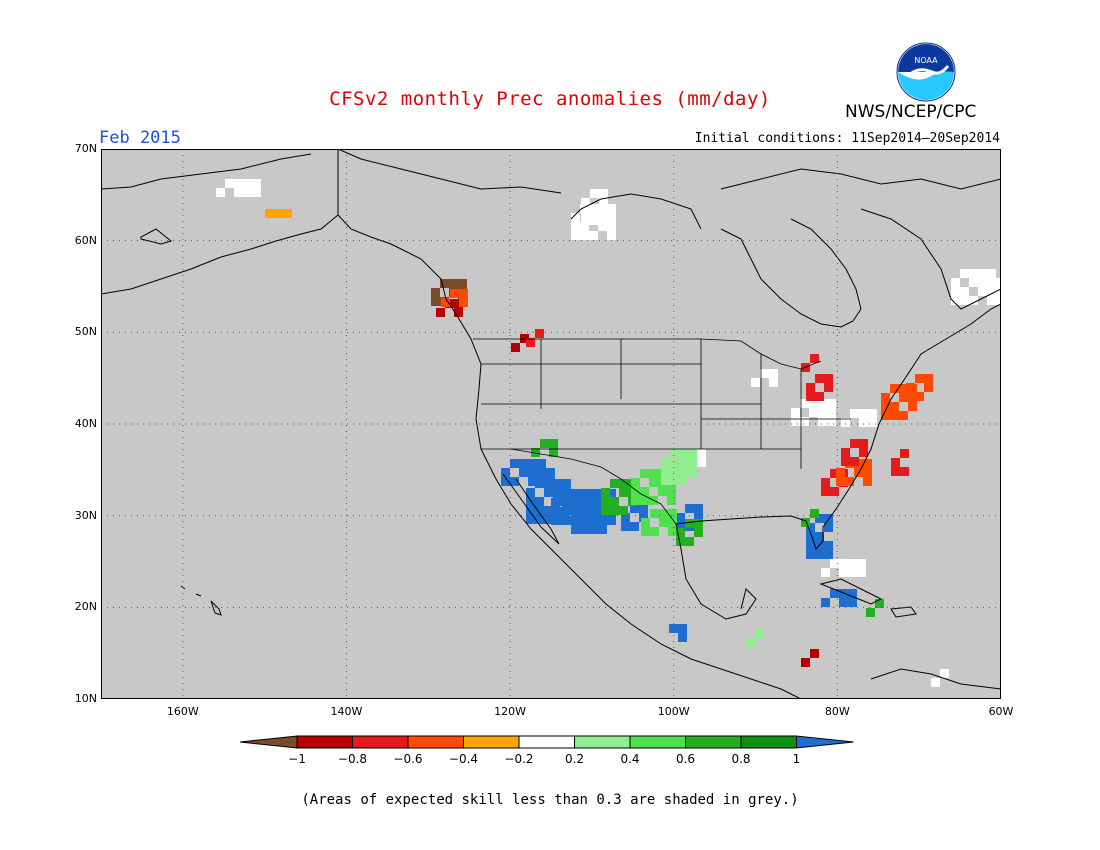  What do you see at coordinates (85, 515) in the screenshot?
I see `lat-tick-label: 30N` at bounding box center [85, 515].